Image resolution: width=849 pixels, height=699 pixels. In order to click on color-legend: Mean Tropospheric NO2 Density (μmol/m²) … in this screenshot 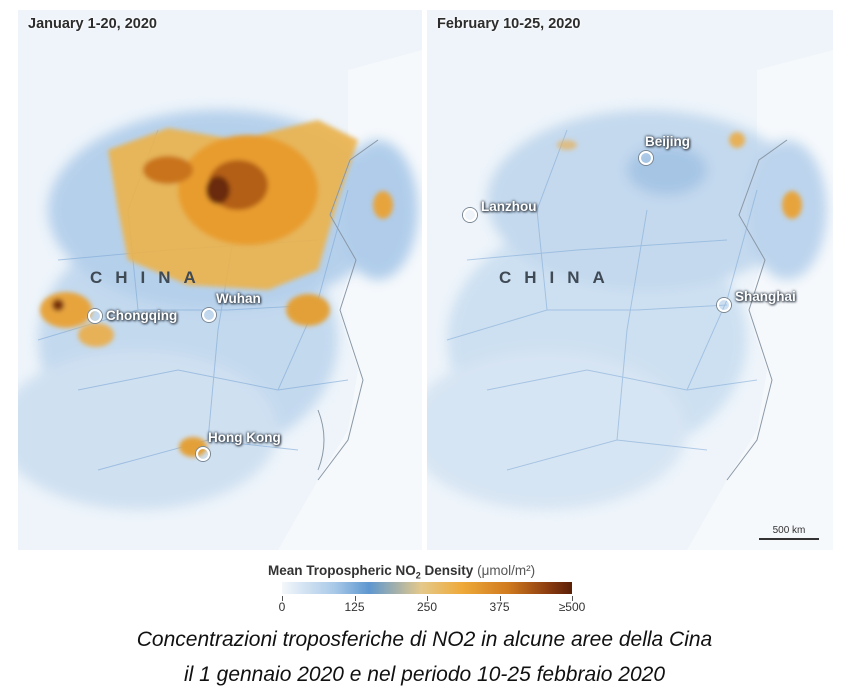, I will do `click(424, 588)`.